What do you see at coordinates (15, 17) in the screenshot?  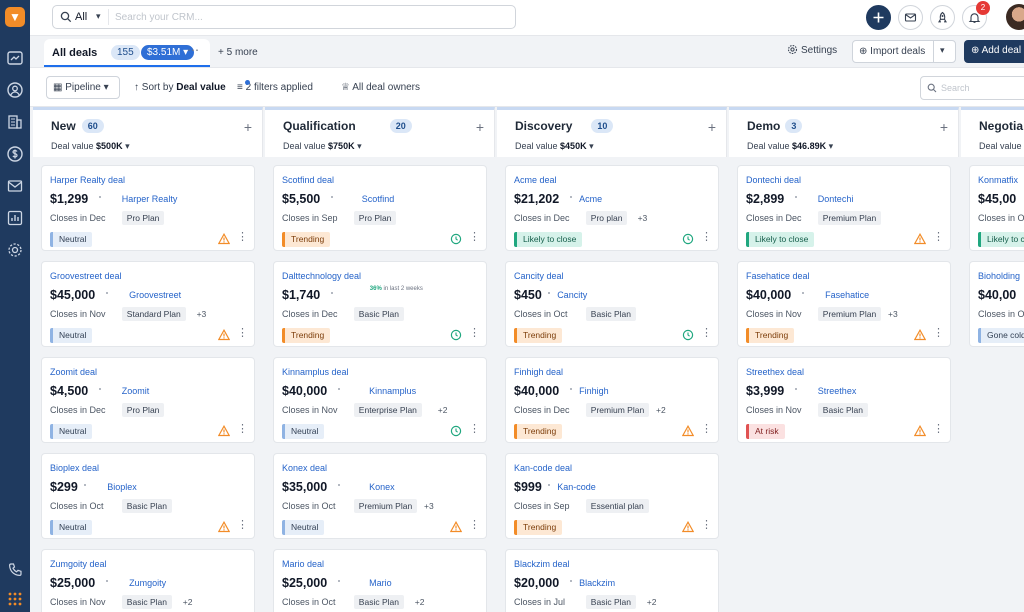 I see `app-logo-icon: ▼` at bounding box center [15, 17].